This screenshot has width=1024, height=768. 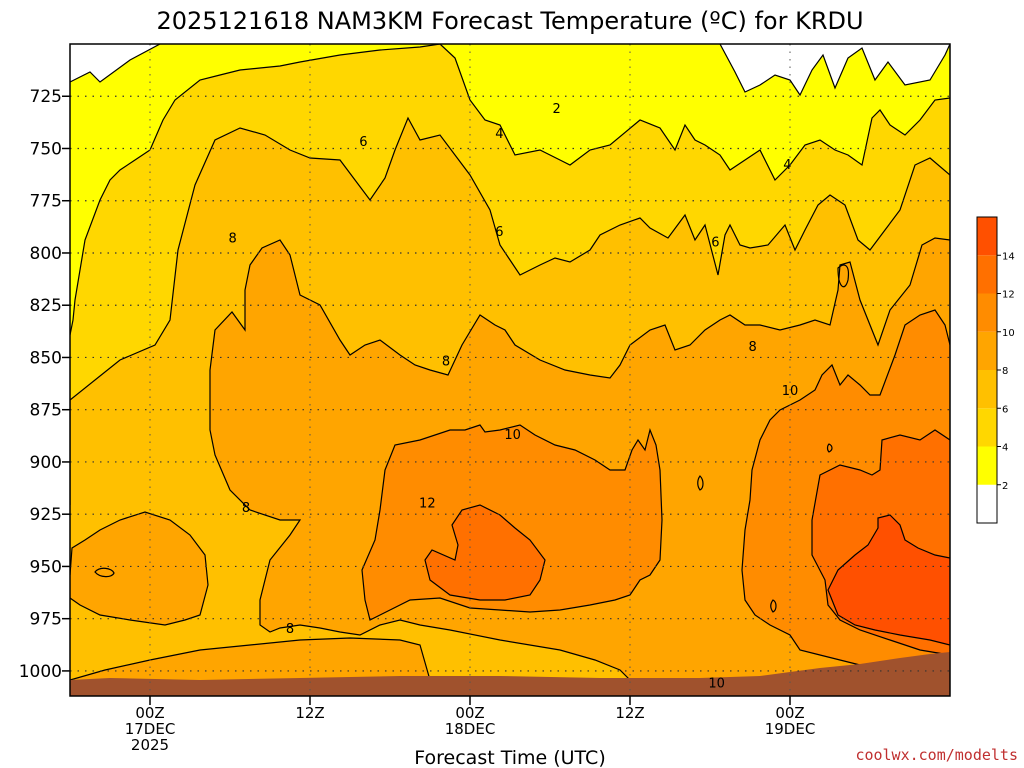 What do you see at coordinates (1005, 371) in the screenshot?
I see `colorbar-tick-label: 8` at bounding box center [1005, 371].